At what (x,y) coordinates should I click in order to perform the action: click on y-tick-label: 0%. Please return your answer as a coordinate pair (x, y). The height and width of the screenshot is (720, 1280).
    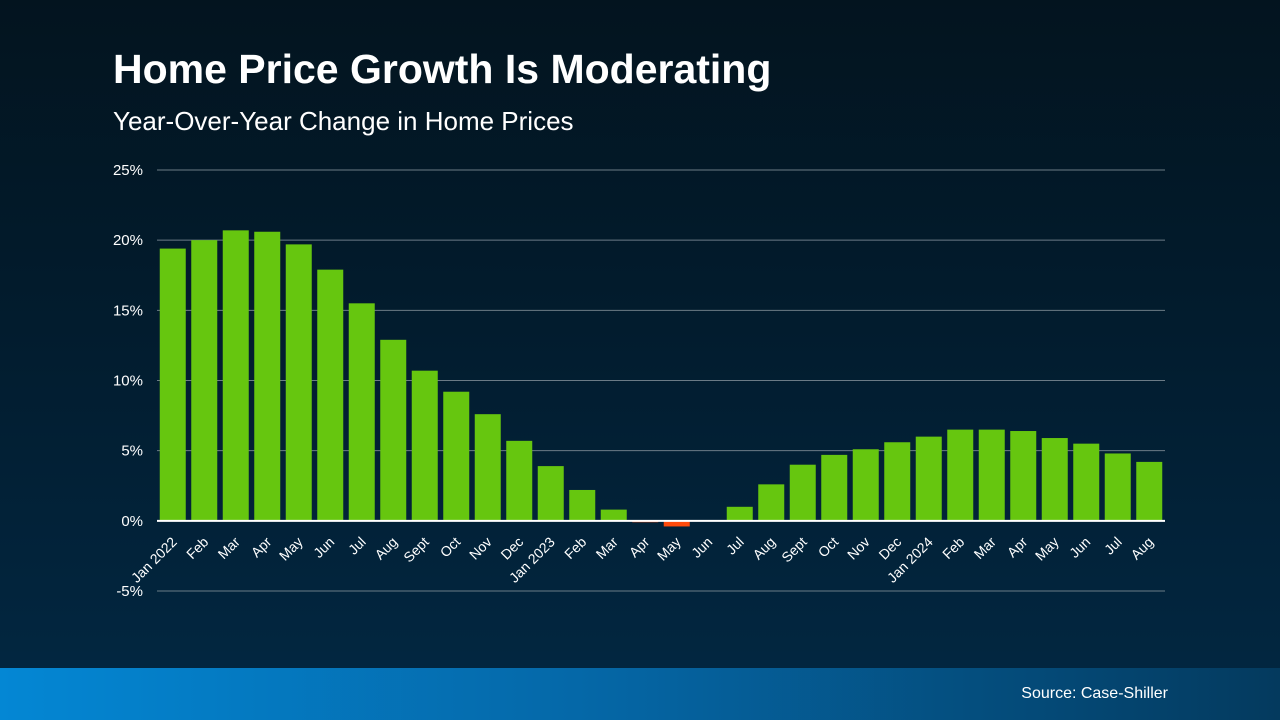
    Looking at the image, I should click on (132, 521).